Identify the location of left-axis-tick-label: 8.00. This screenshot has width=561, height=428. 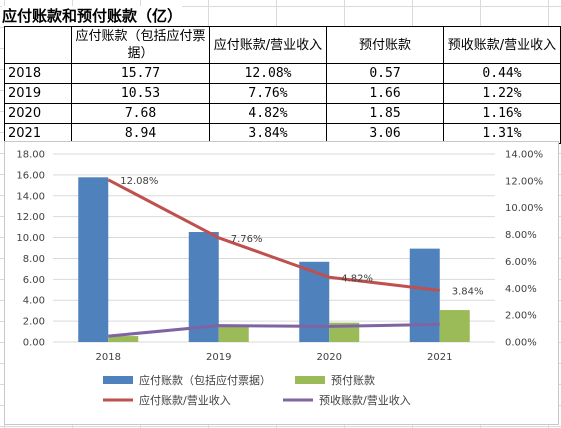
(34, 259).